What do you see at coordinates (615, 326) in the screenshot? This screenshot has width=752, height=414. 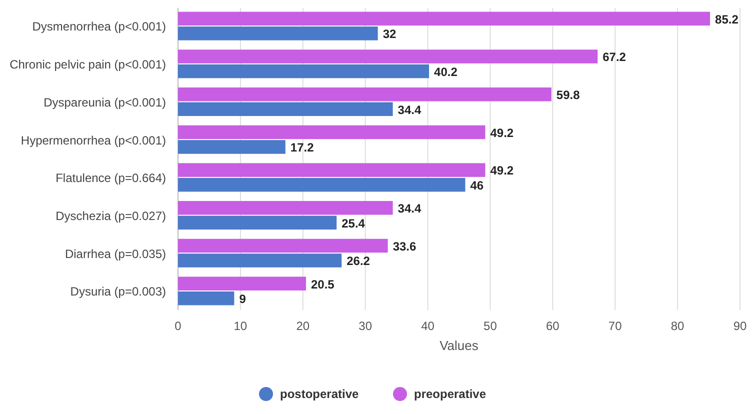 I see `x-tick-label: 70` at bounding box center [615, 326].